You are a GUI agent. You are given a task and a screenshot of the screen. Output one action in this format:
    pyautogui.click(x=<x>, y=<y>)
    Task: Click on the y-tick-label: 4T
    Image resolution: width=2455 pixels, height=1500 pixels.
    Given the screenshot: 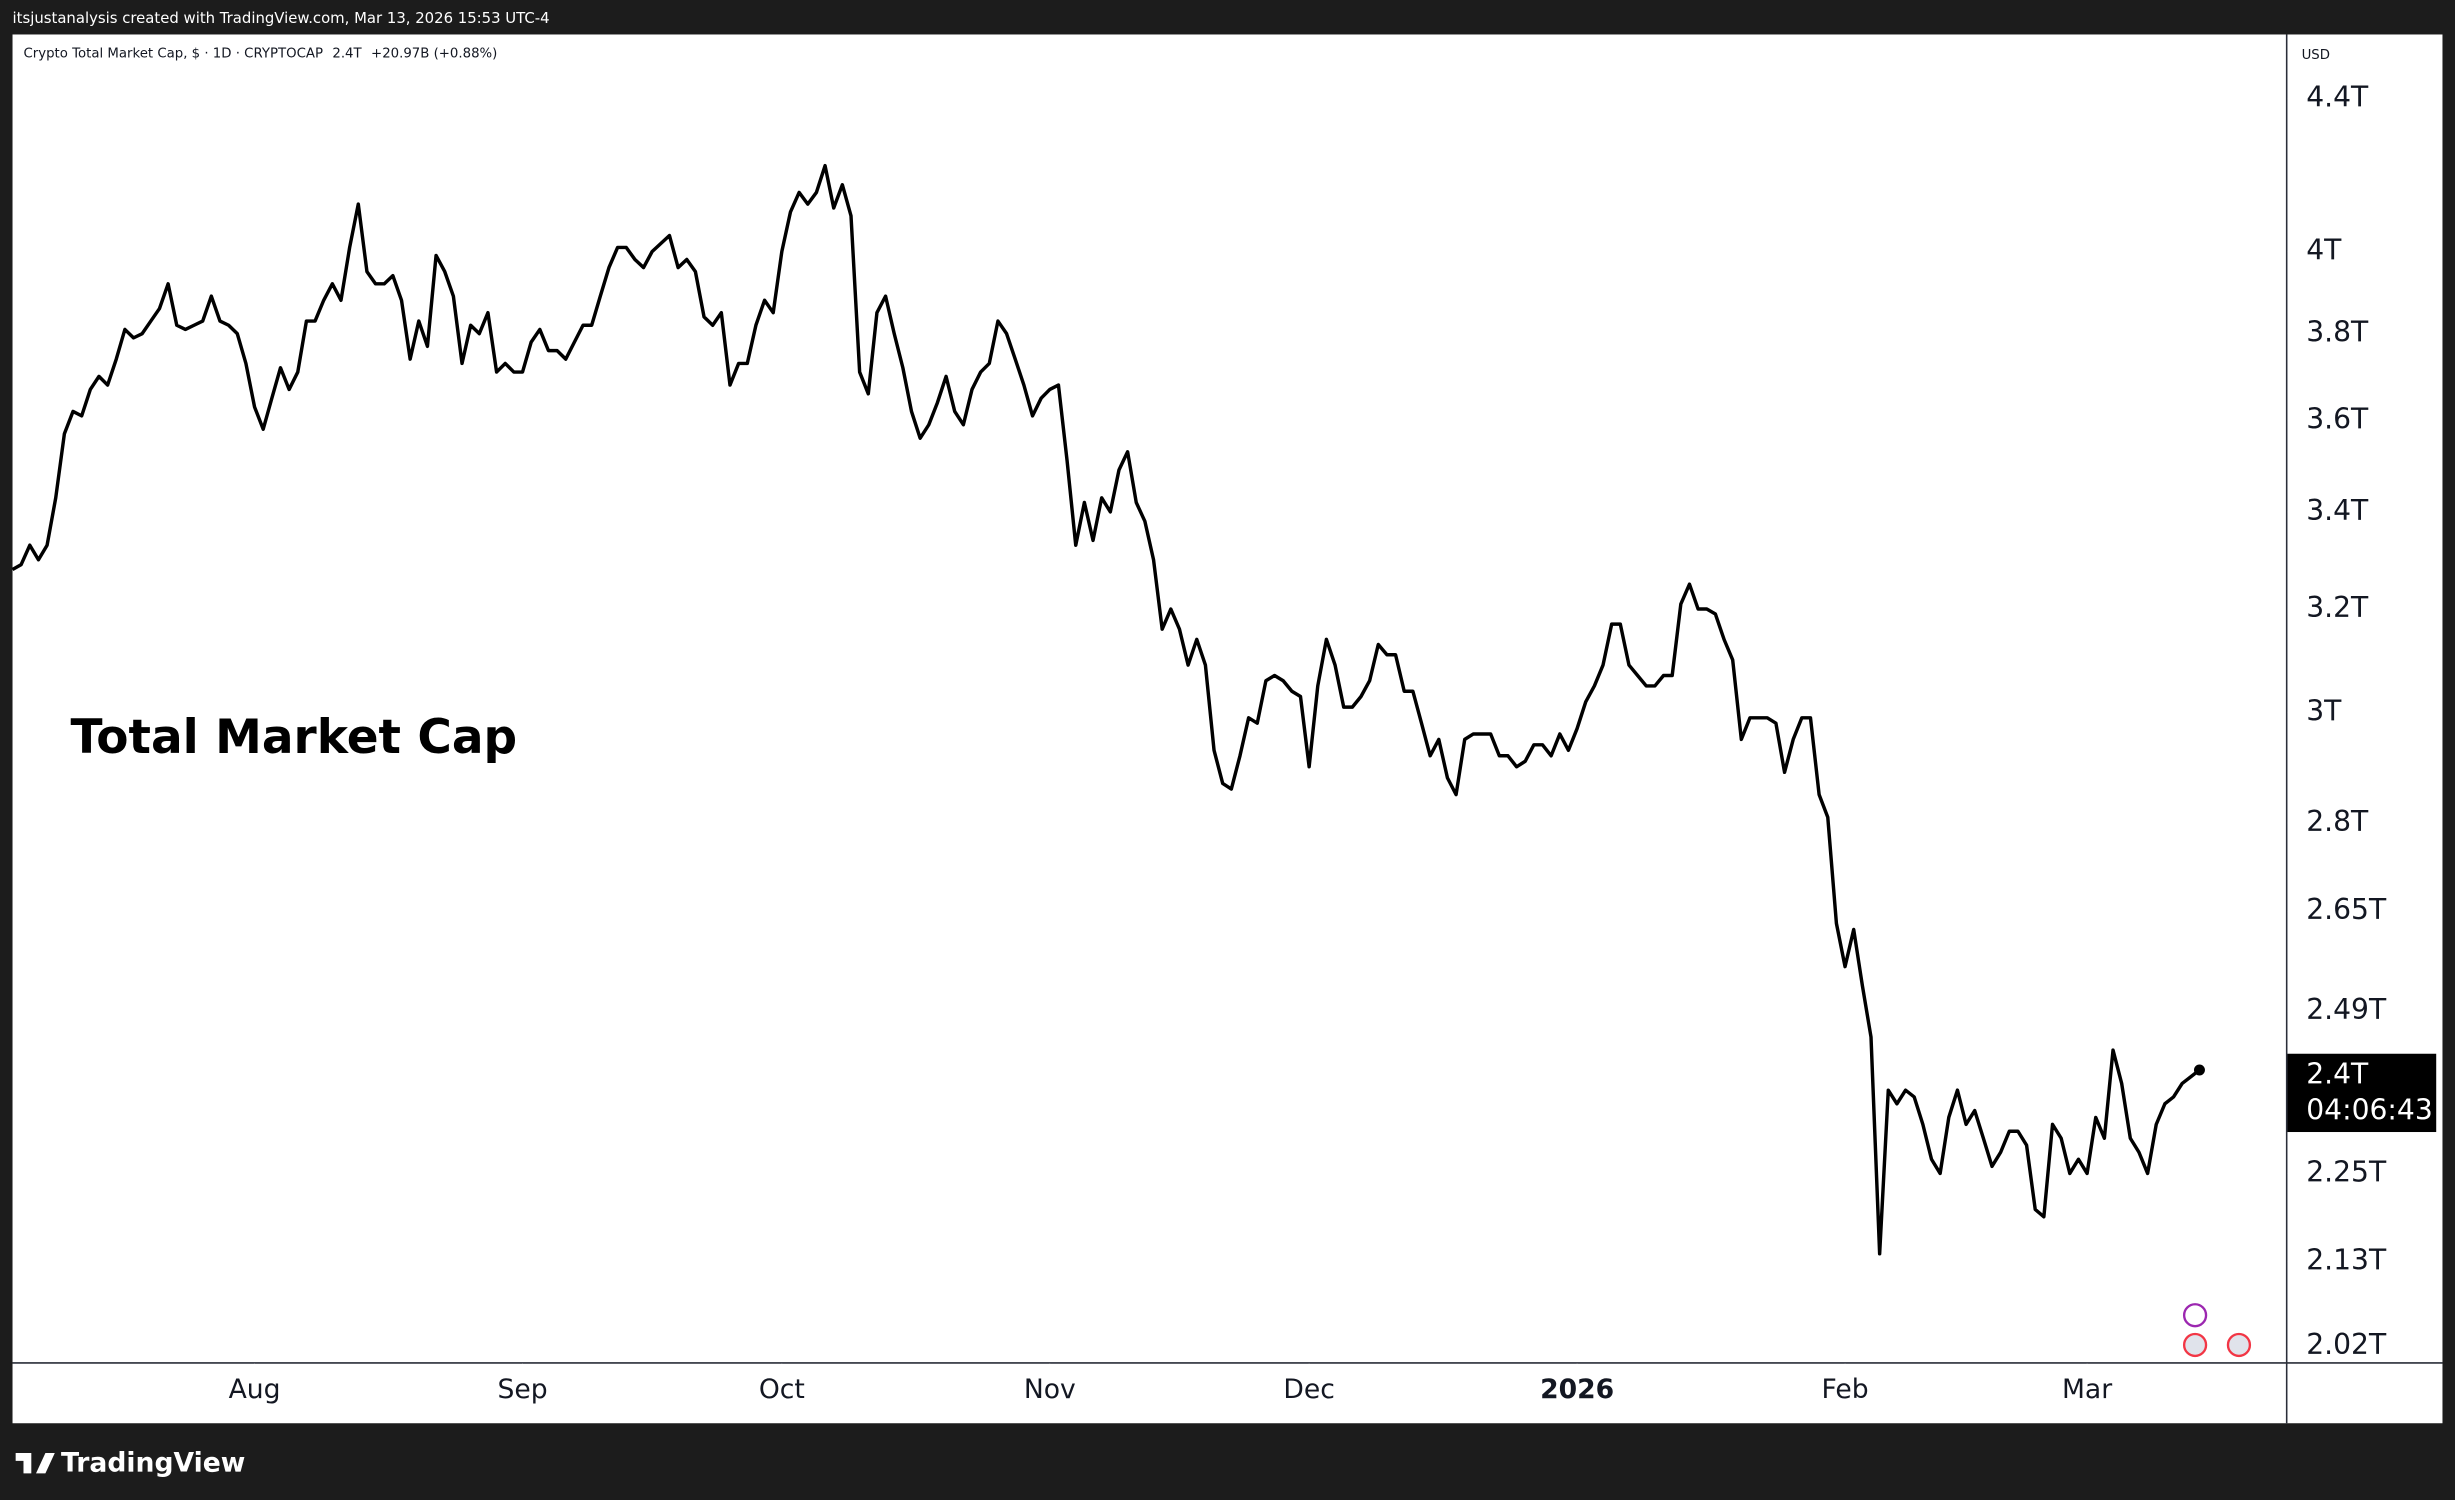 What is the action you would take?
    pyautogui.click(x=2324, y=249)
    